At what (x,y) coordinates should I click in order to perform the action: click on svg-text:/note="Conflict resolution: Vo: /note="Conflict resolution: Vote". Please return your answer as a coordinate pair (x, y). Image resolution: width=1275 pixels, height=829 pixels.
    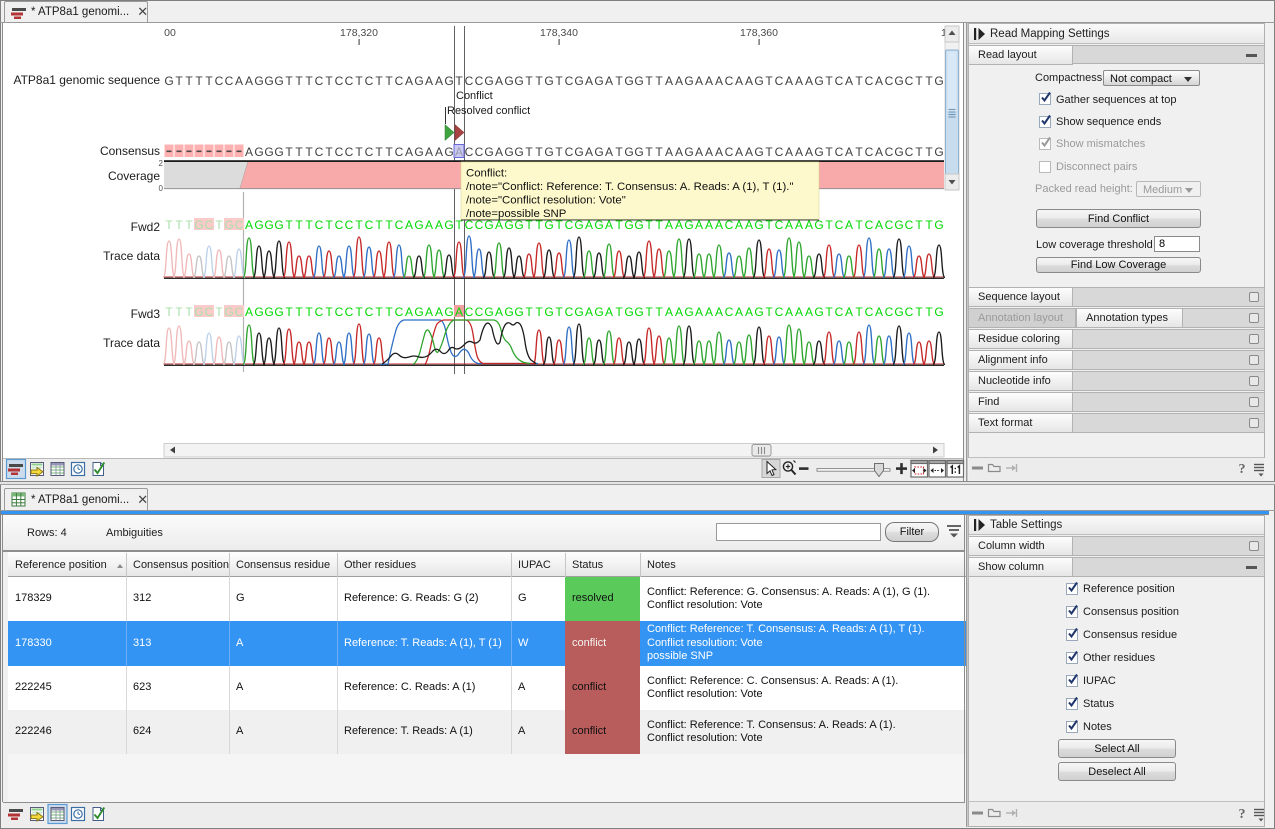
    Looking at the image, I should click on (546, 201).